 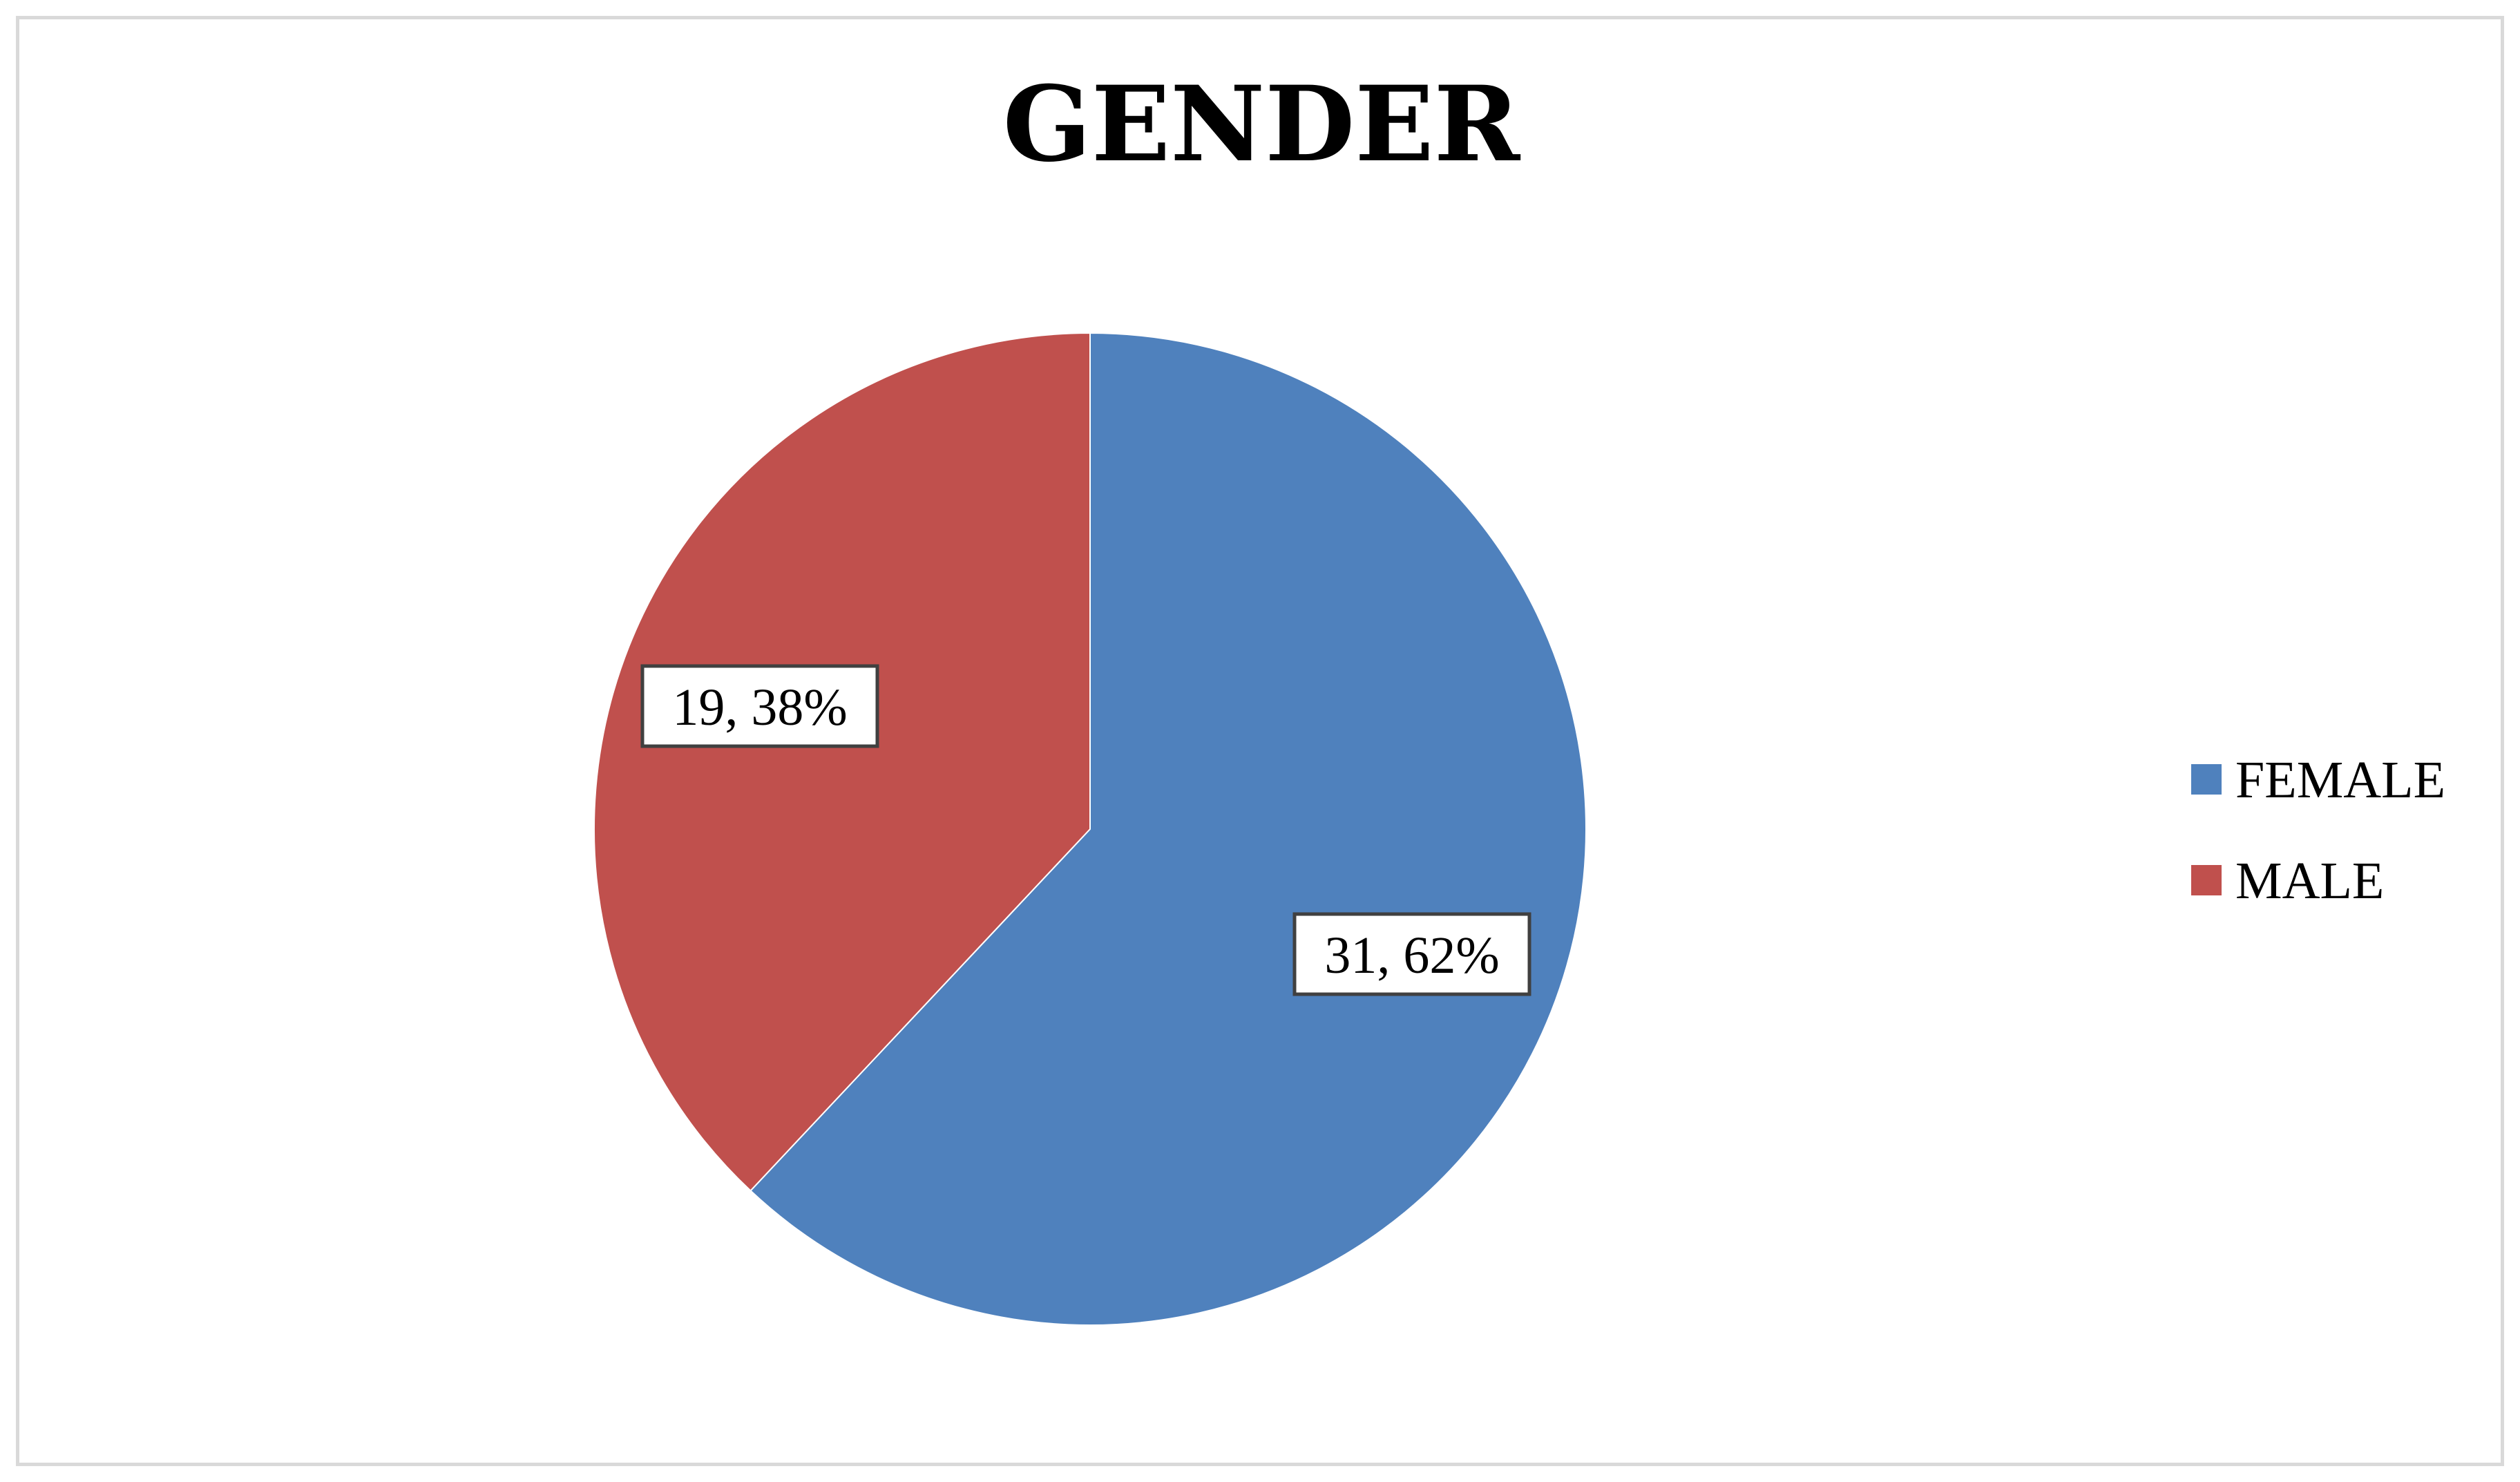 What do you see at coordinates (1085, 830) in the screenshot?
I see `data-labels: 31, 62% 19, 38%` at bounding box center [1085, 830].